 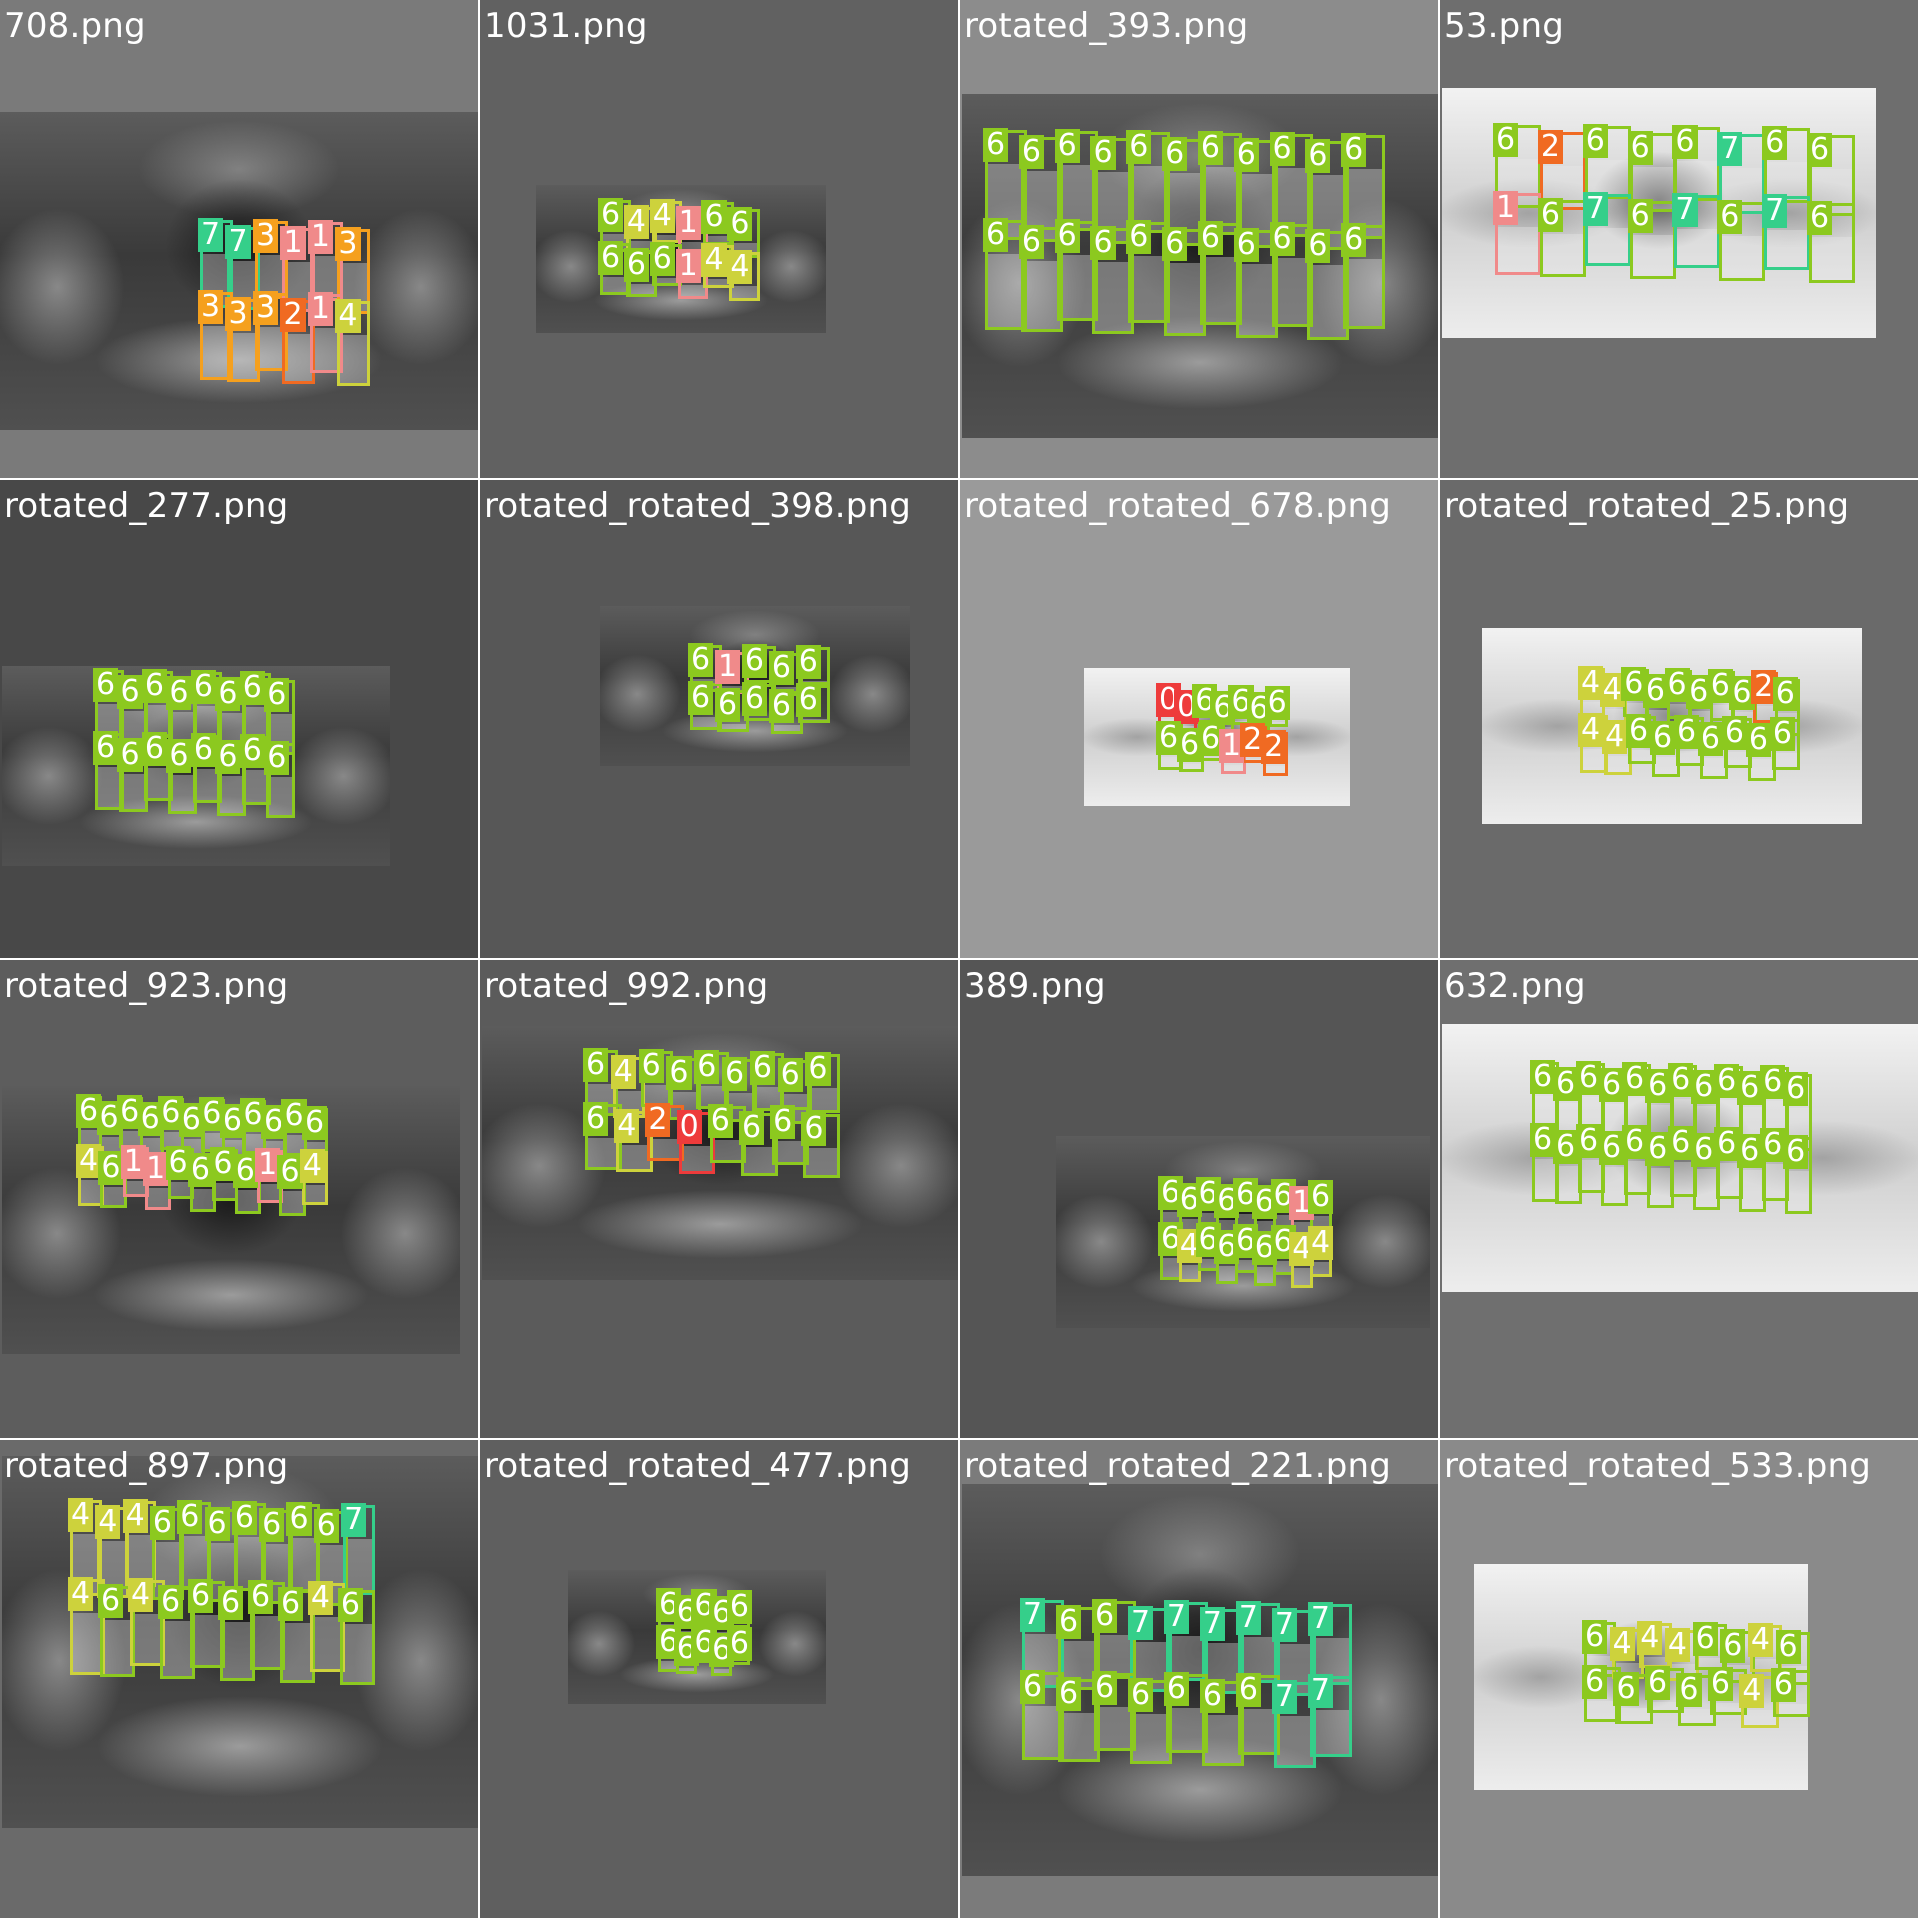 I want to click on tile-title: rotated_rotated_533.png, so click(x=1658, y=1466).